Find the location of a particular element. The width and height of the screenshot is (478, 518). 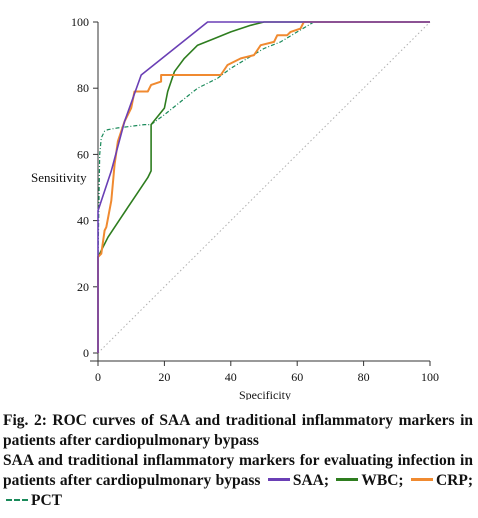

legend-label-1: WBC; is located at coordinates (382, 480).